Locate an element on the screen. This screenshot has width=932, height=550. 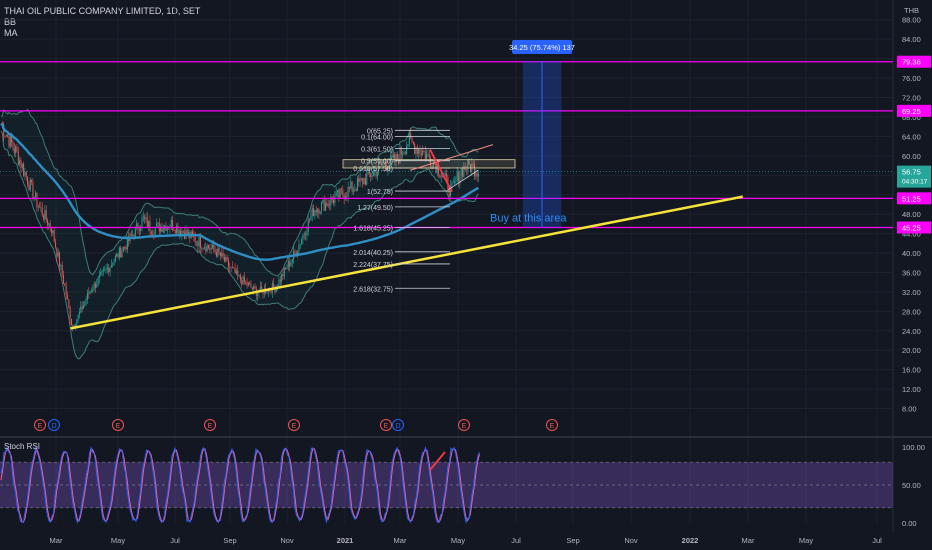
last-price-label: 56.75 is located at coordinates (911, 172).